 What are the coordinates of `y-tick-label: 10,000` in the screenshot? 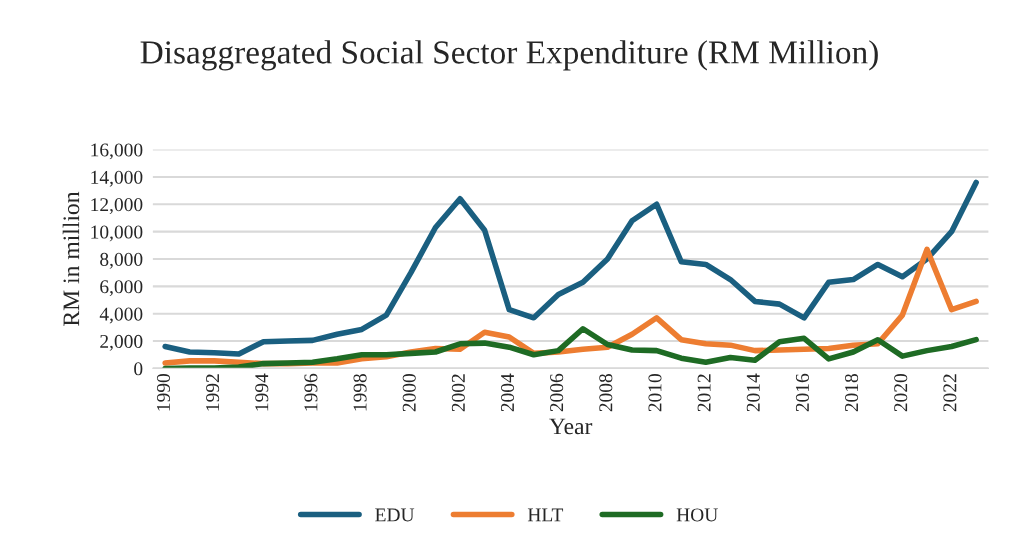 It's located at (117, 233).